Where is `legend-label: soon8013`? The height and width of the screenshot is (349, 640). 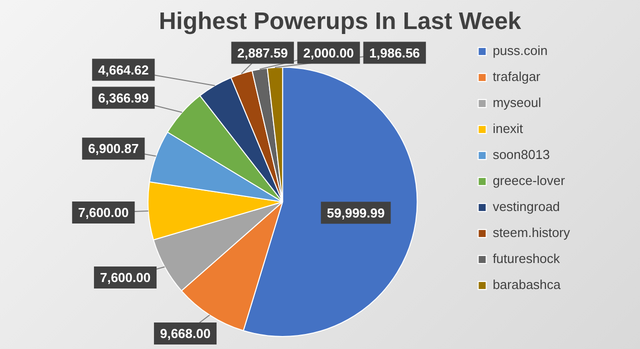 legend-label: soon8013 is located at coordinates (521, 154).